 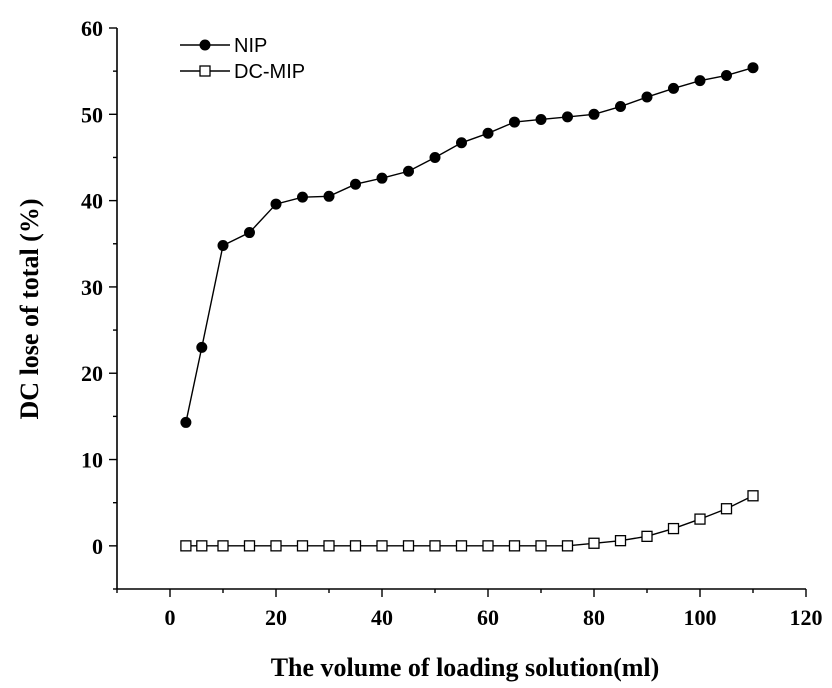 What do you see at coordinates (276, 617) in the screenshot?
I see `x-tick-label: 20` at bounding box center [276, 617].